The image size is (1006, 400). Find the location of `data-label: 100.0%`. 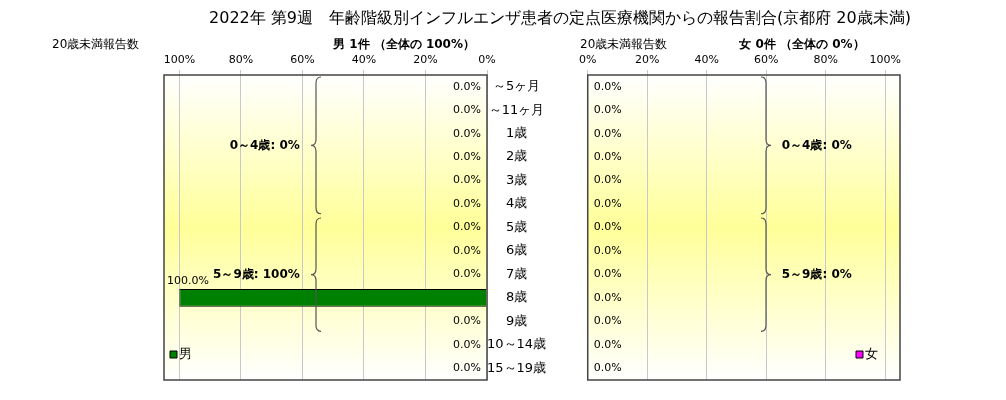

data-label: 100.0% is located at coordinates (188, 280).